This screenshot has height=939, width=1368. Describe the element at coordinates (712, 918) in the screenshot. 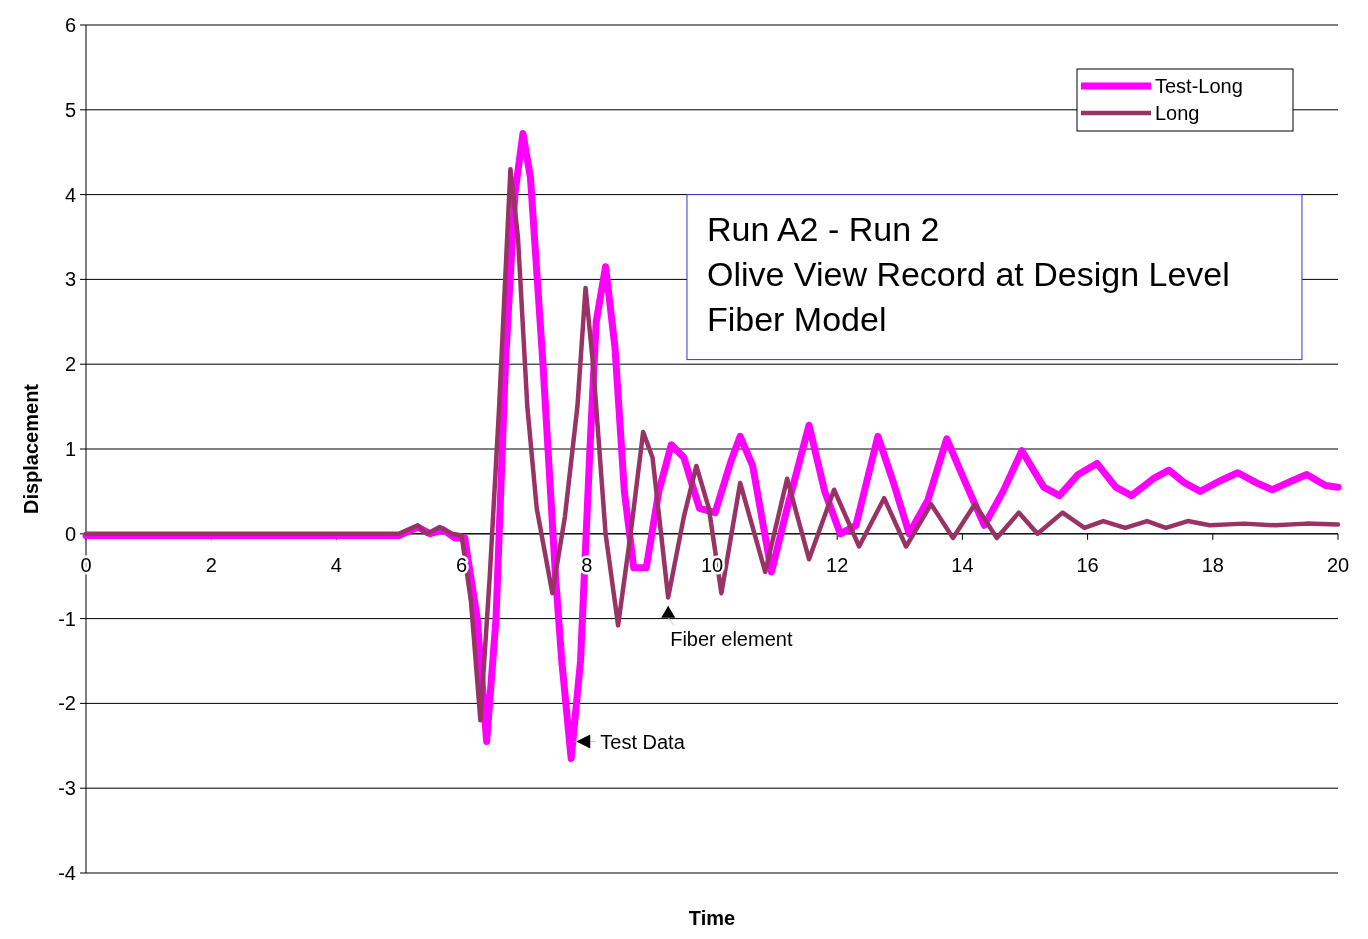

I see `x-axis-title: Time` at that location.